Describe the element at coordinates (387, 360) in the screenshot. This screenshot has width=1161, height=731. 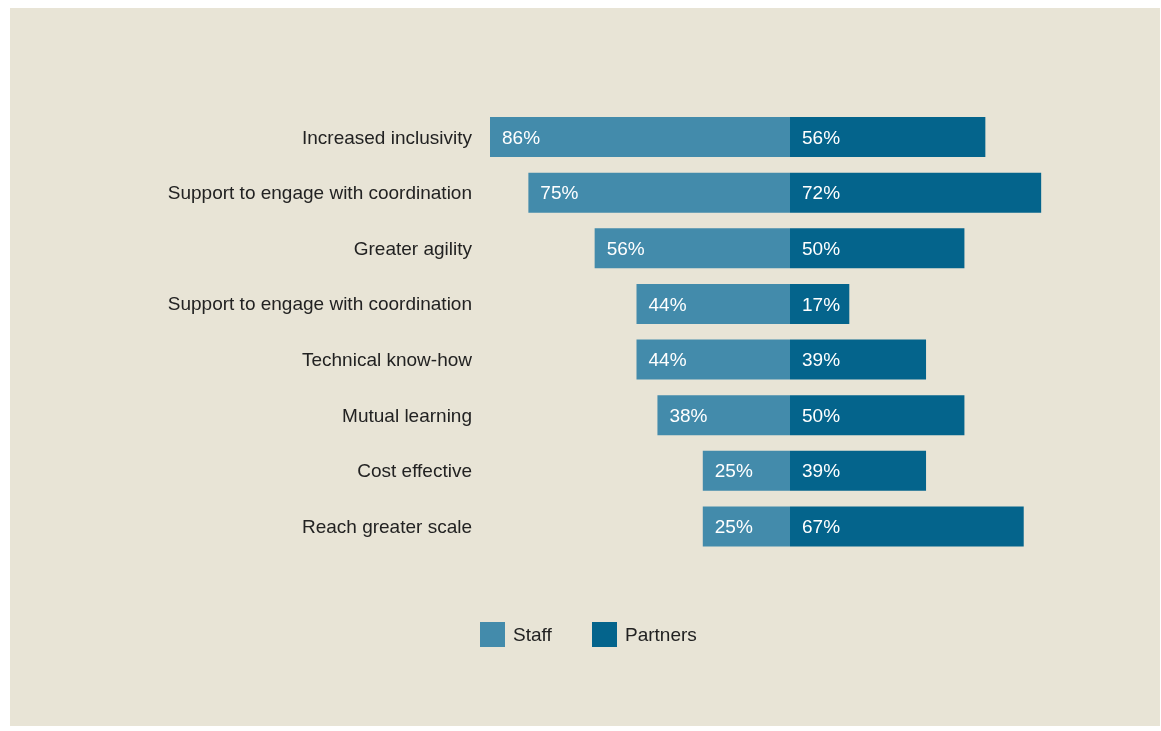
I see `y-tick-label: Technical know-how` at that location.